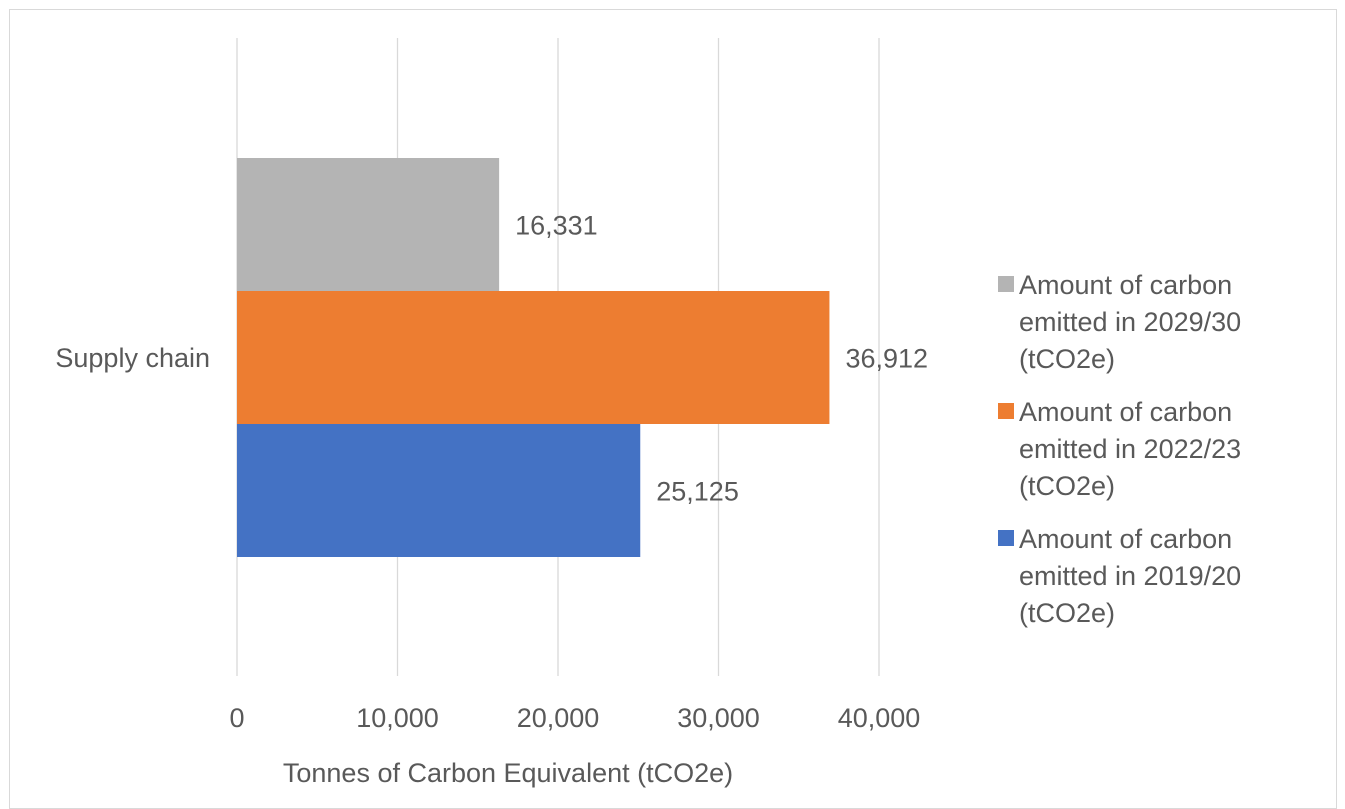 This screenshot has width=1345, height=809. Describe the element at coordinates (1130, 576) in the screenshot. I see `legend-label-2-line-1: emitted in 2019/20` at that location.